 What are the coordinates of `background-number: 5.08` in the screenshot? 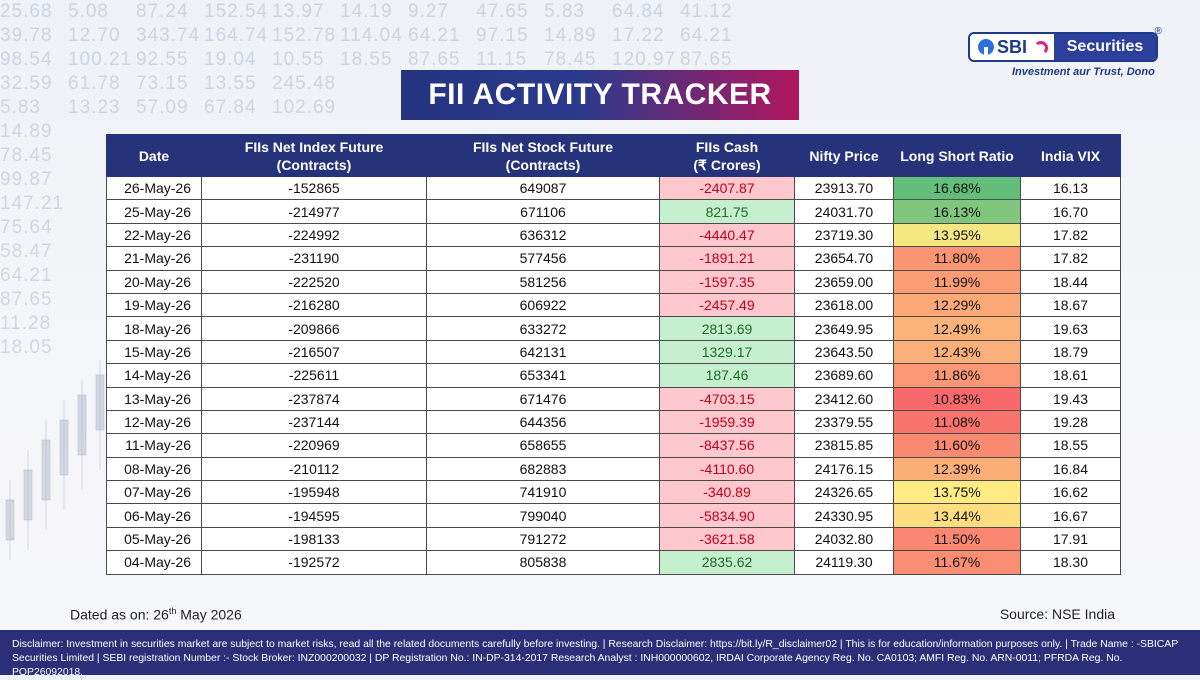 It's located at (88, 11).